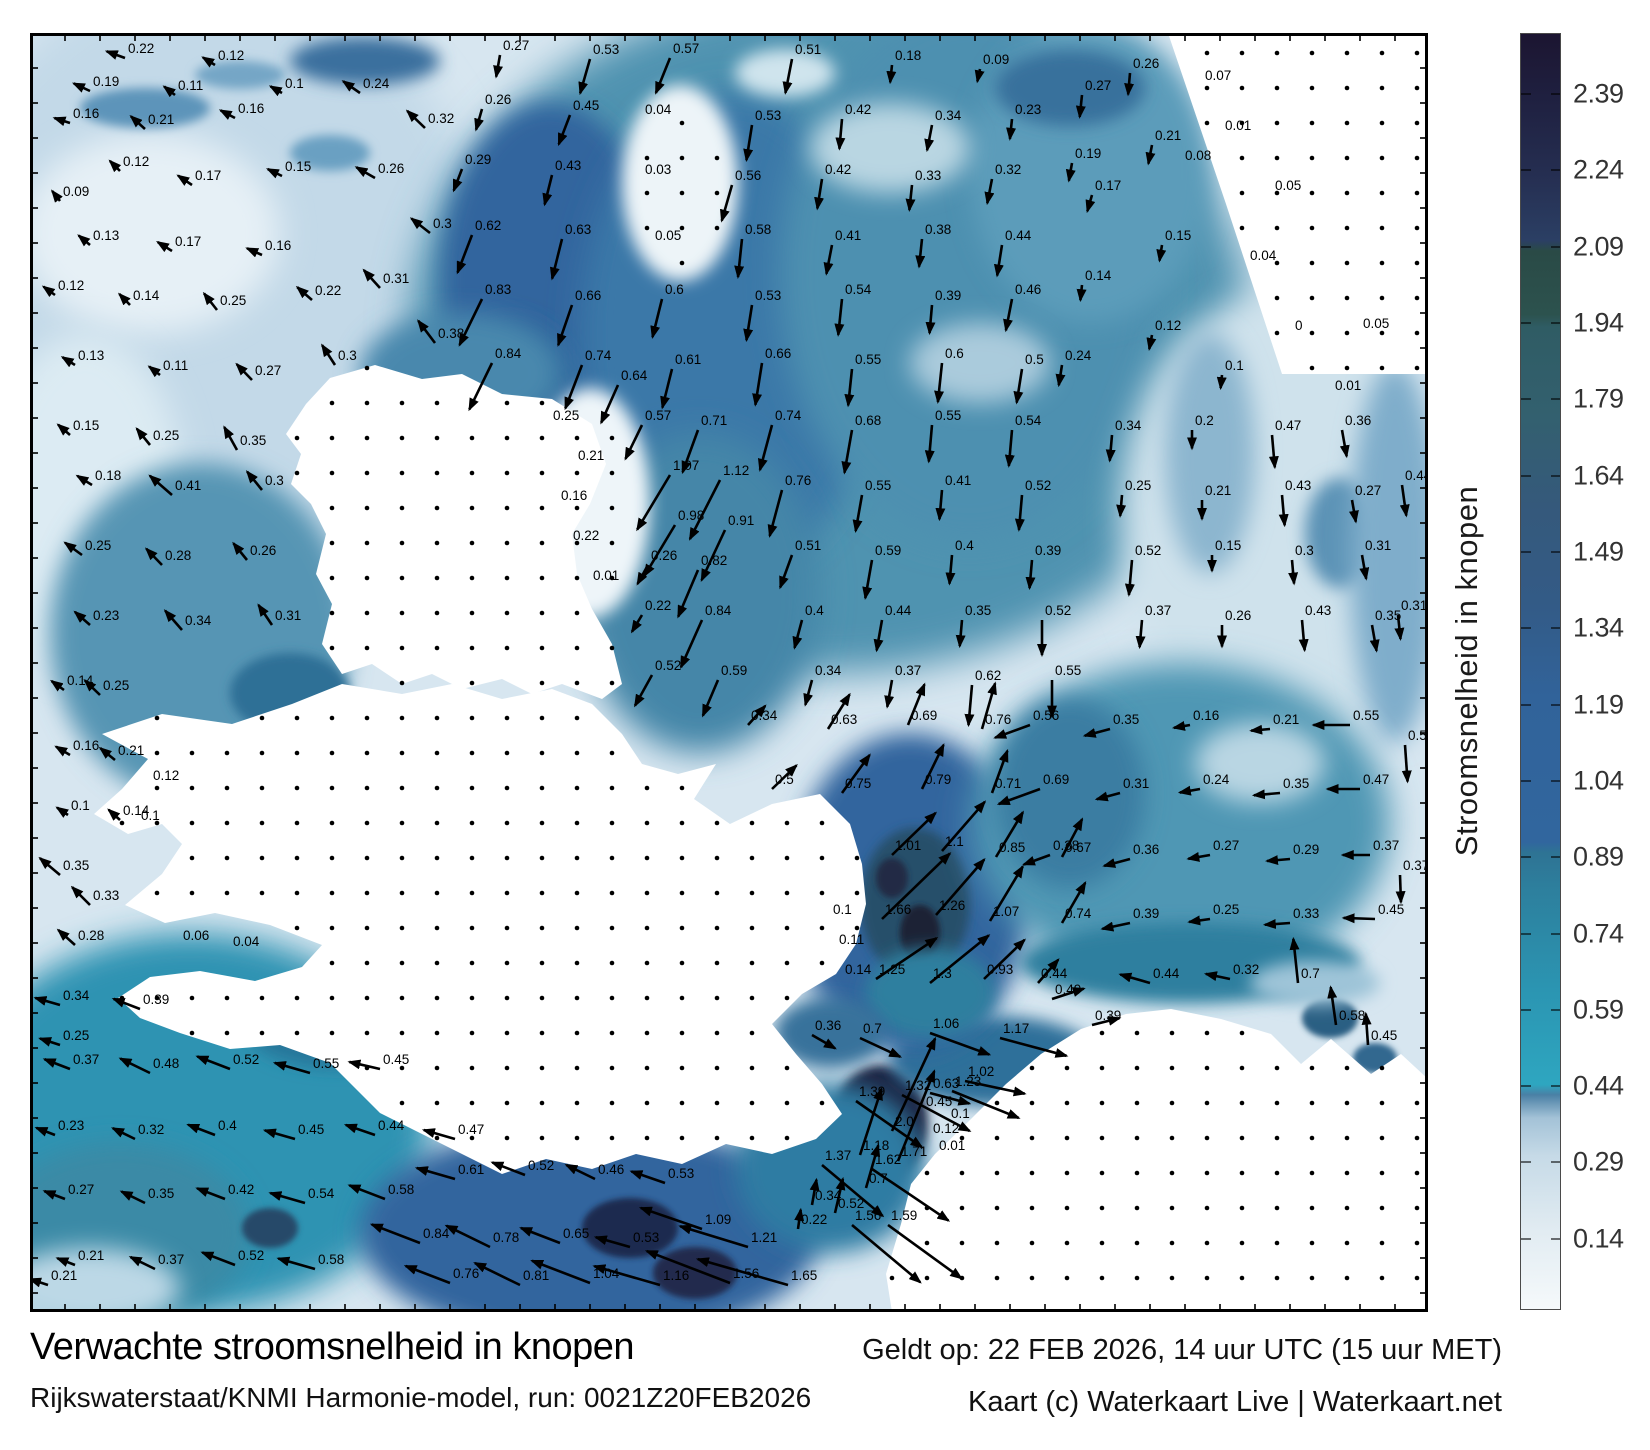  I want to click on current-value-label: 0.39, so click(156, 999).